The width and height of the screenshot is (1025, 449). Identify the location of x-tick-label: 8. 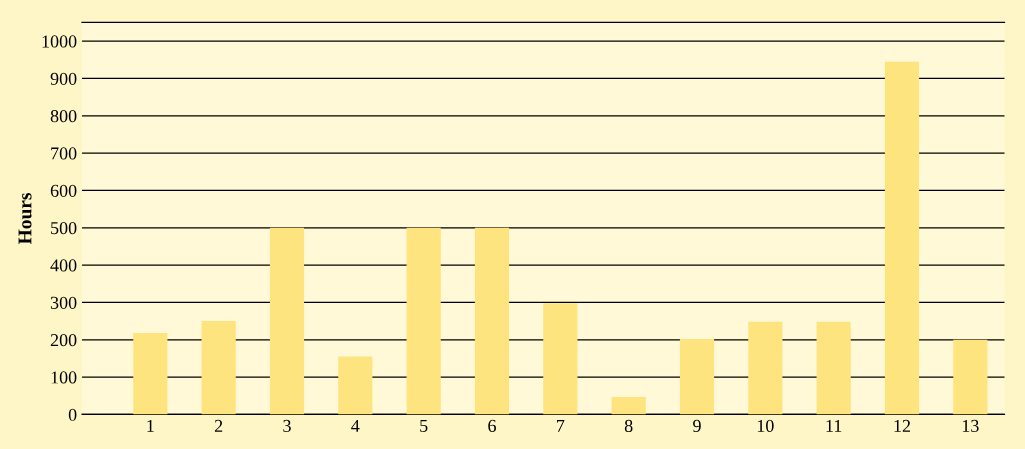
(628, 425).